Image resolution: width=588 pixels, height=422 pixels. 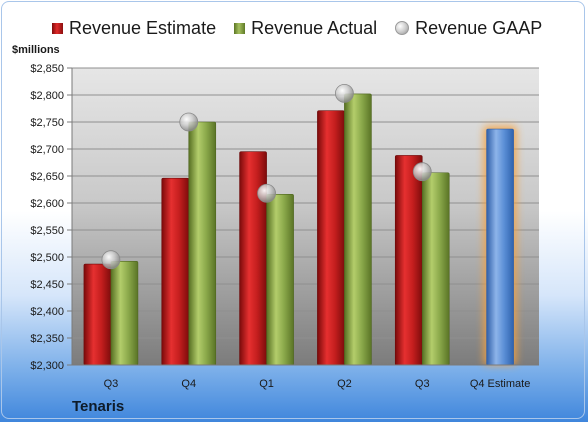 I want to click on y-tick-label: $2,800, so click(x=47, y=96).